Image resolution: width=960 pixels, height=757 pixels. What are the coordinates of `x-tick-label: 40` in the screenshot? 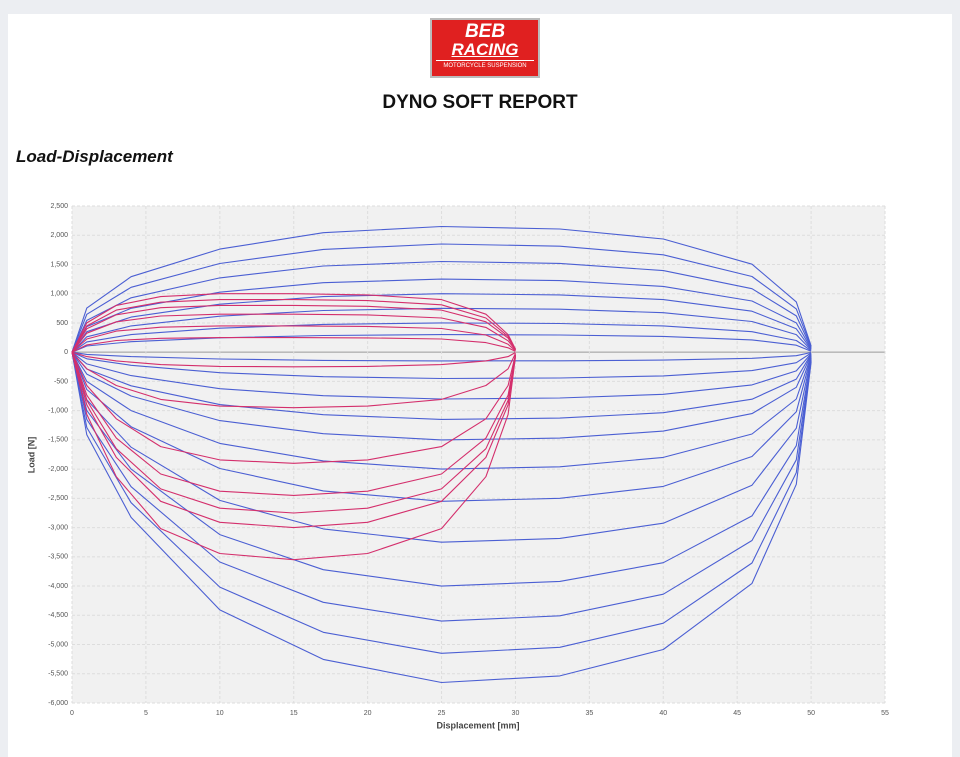 It's located at (663, 713).